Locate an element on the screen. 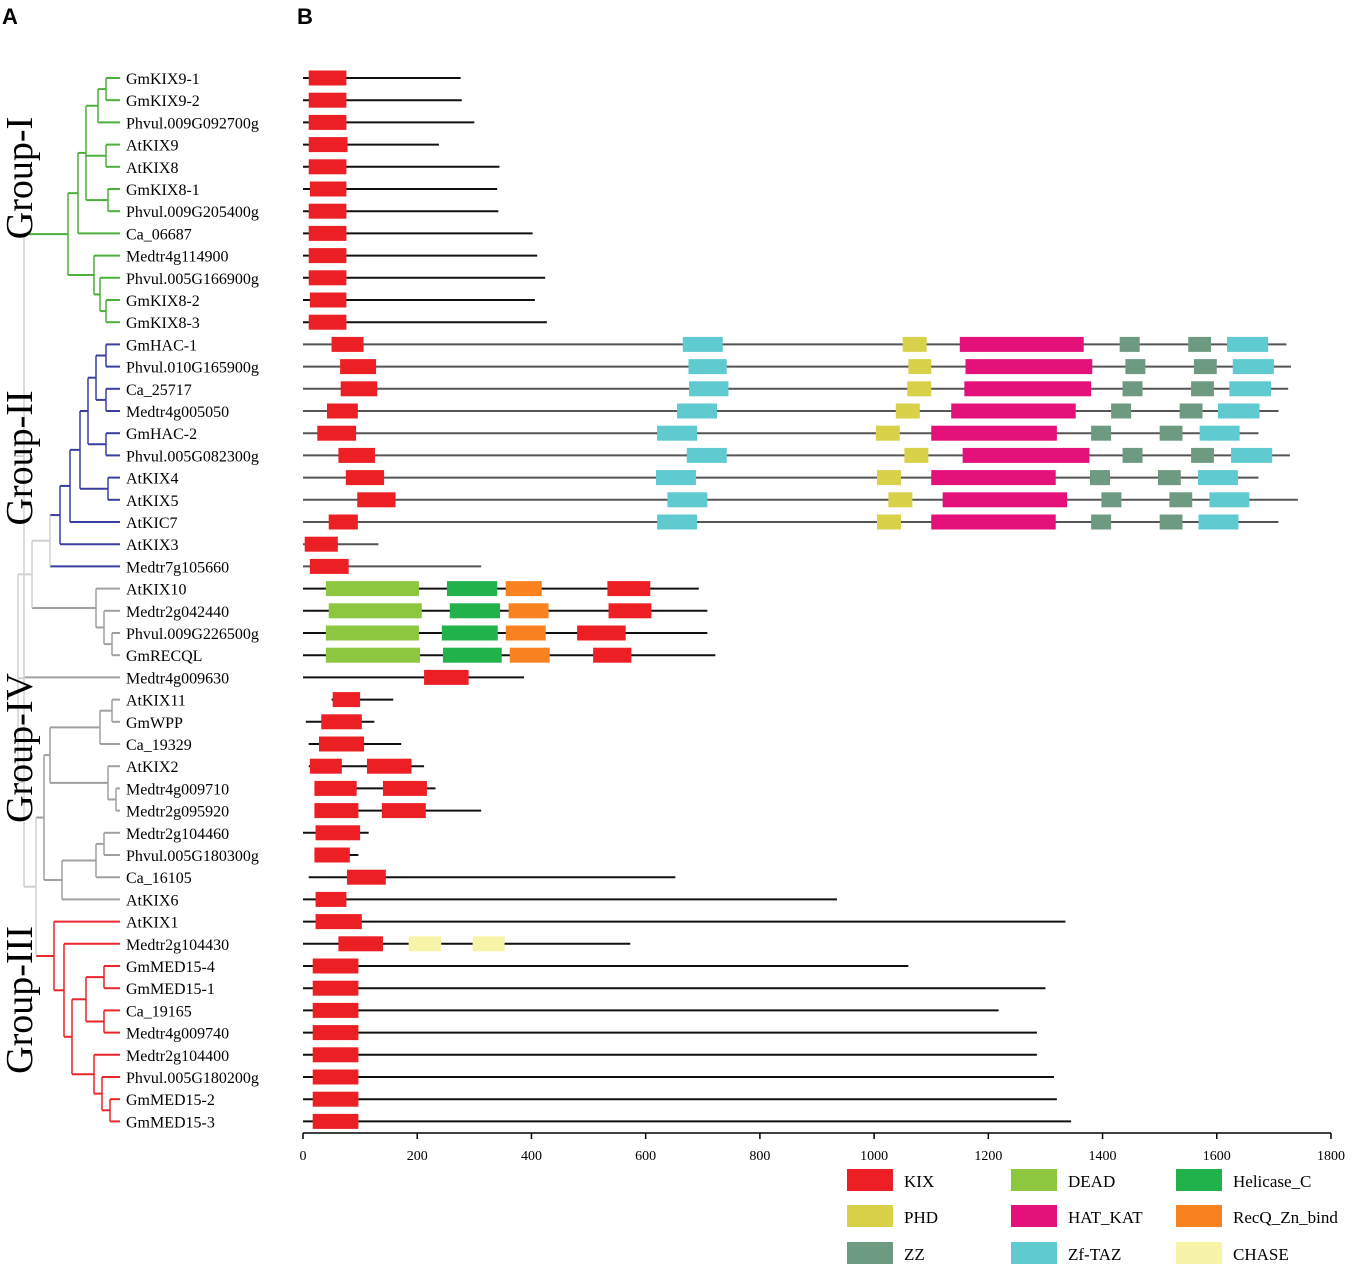  taxon-label-22: Medtr7g105660 is located at coordinates (177, 567).